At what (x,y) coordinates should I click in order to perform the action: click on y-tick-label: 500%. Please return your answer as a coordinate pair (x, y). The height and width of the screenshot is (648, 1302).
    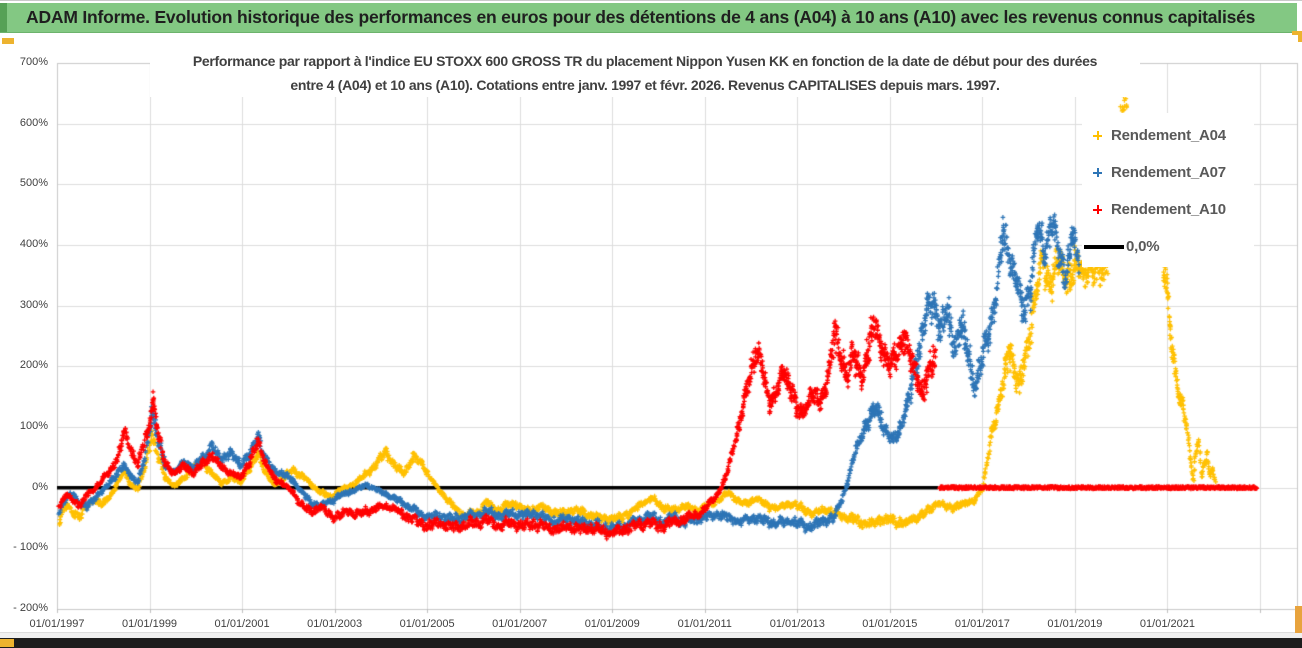
    Looking at the image, I should click on (33, 183).